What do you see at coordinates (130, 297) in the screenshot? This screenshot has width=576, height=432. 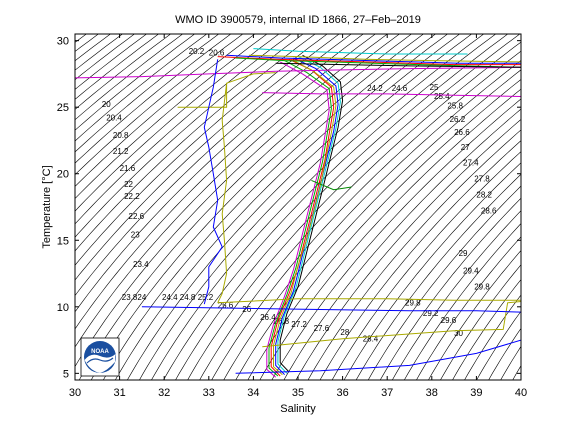 I see `density-contour-label: 23.8` at bounding box center [130, 297].